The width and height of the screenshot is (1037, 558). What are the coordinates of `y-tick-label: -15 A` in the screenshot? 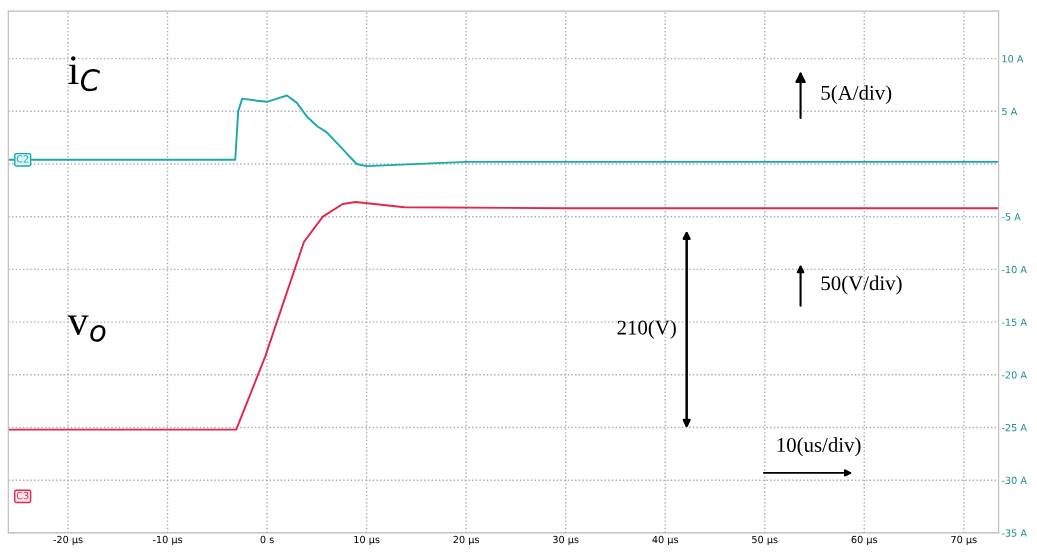 It's located at (1014, 322).